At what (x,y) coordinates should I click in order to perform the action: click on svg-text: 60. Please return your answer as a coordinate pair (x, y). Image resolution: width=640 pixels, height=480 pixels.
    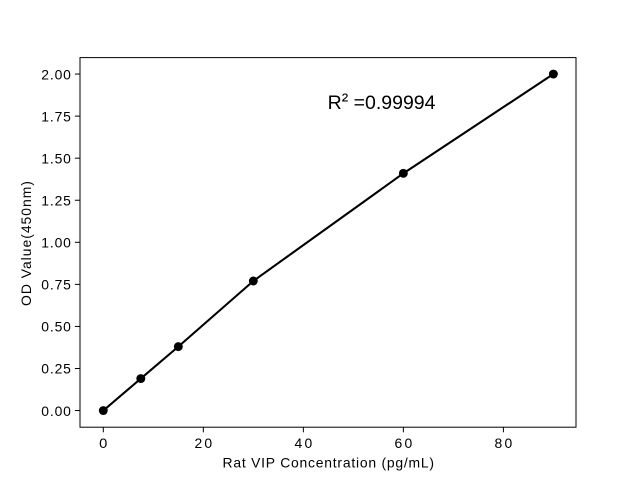
    Looking at the image, I should click on (404, 443).